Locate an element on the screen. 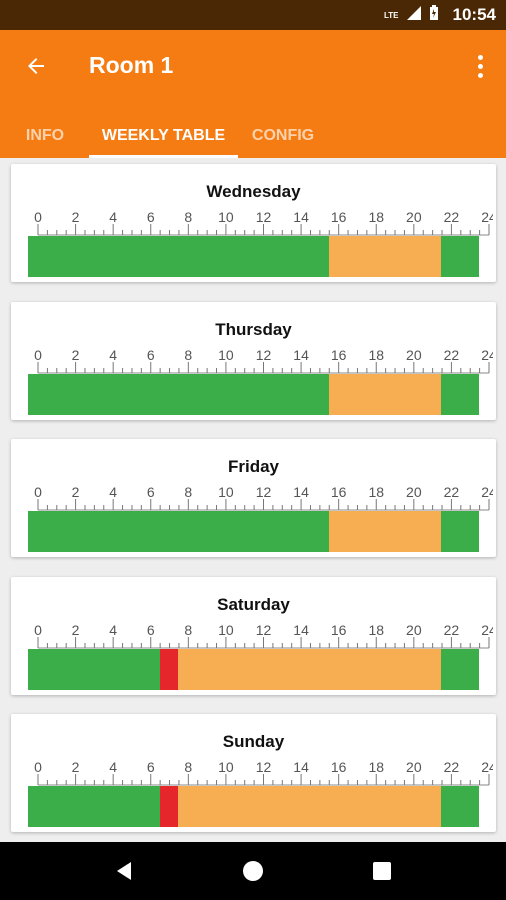 Image resolution: width=506 pixels, height=900 pixels. nav-back-button is located at coordinates (124, 871).